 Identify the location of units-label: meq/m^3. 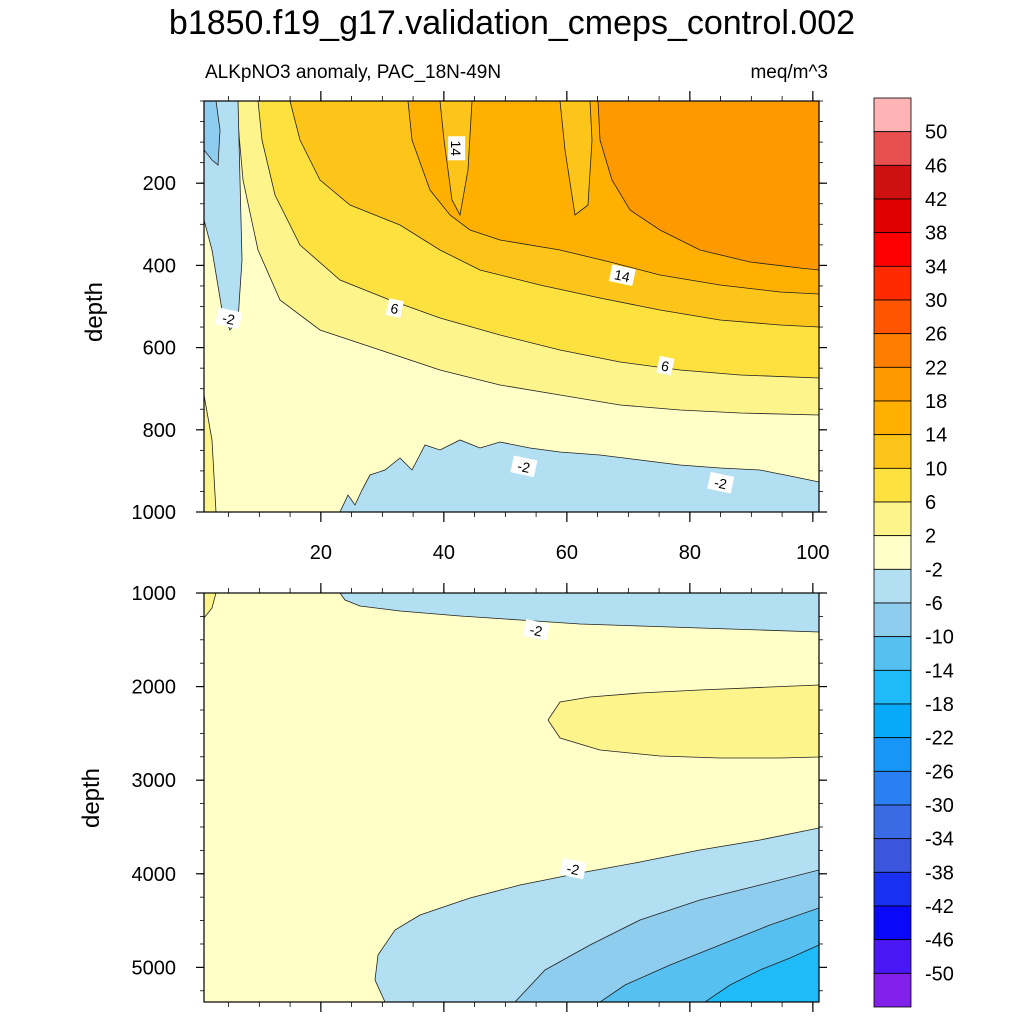
(789, 72).